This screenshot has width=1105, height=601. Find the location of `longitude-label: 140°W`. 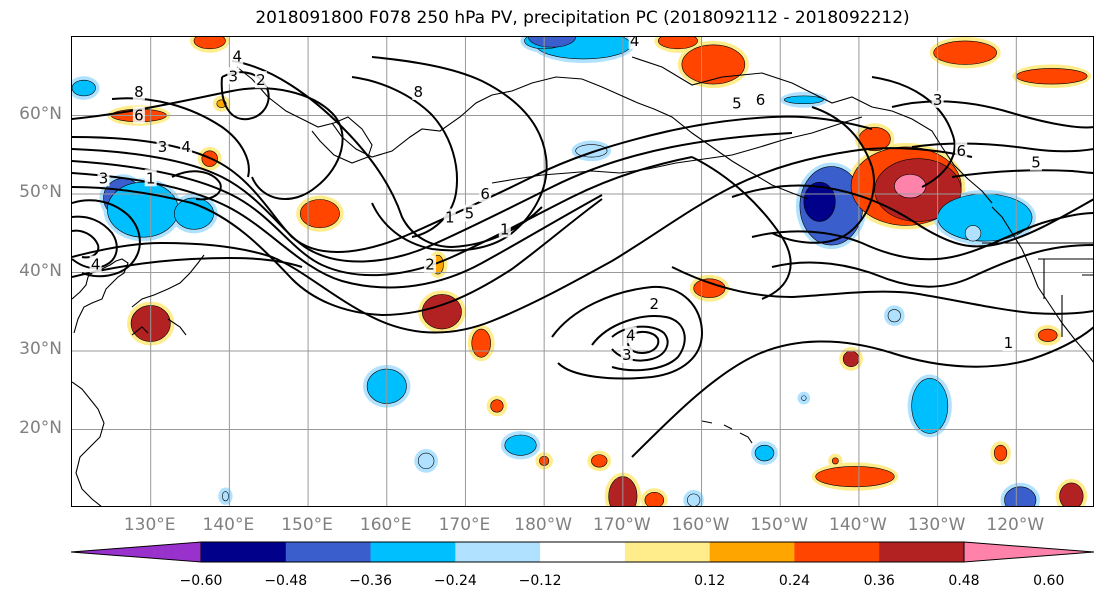

longitude-label: 140°W is located at coordinates (858, 525).